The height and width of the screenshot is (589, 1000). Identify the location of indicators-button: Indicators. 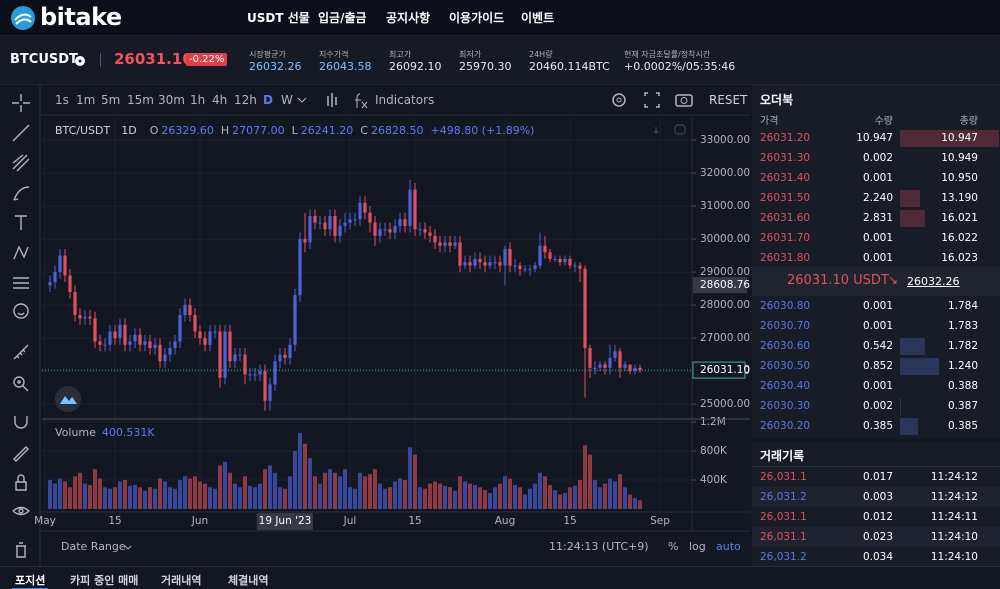
(405, 100).